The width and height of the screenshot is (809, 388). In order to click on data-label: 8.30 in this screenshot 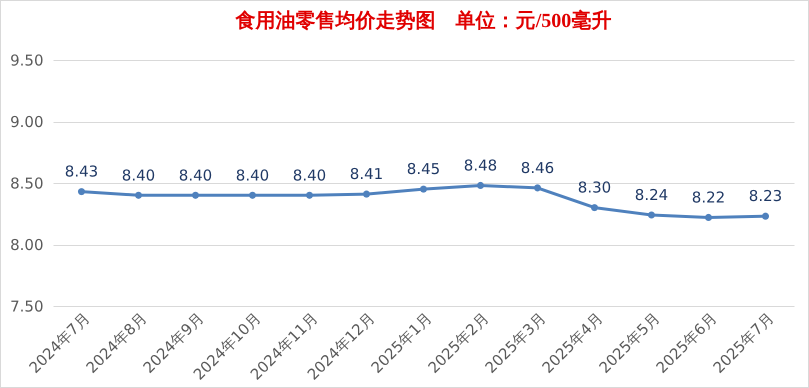, I will do `click(595, 187)`.